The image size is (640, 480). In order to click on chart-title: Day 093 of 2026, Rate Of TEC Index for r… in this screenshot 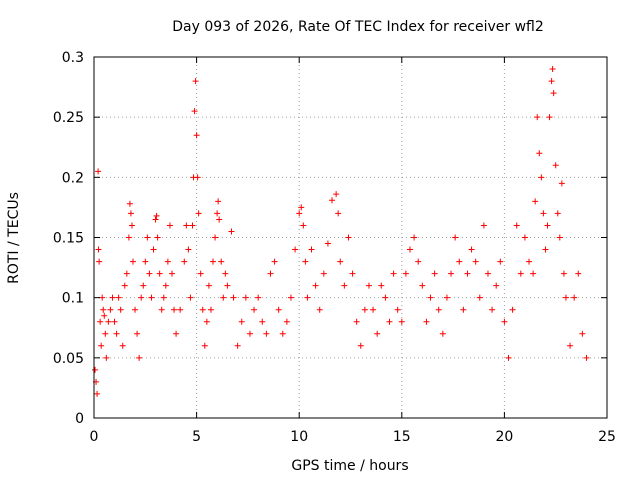, I will do `click(358, 27)`.